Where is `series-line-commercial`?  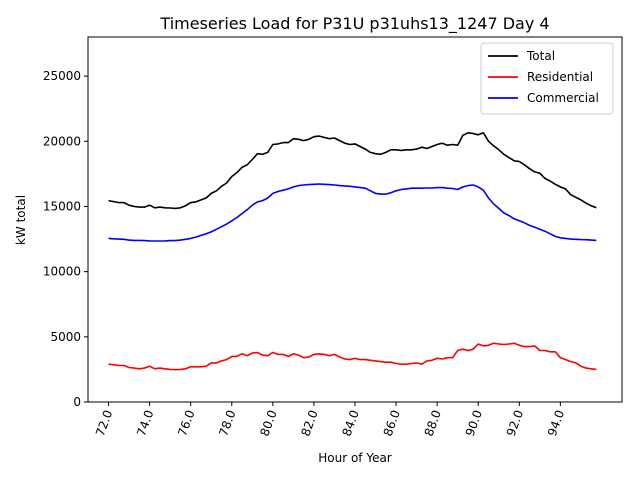 series-line-commercial is located at coordinates (352, 212).